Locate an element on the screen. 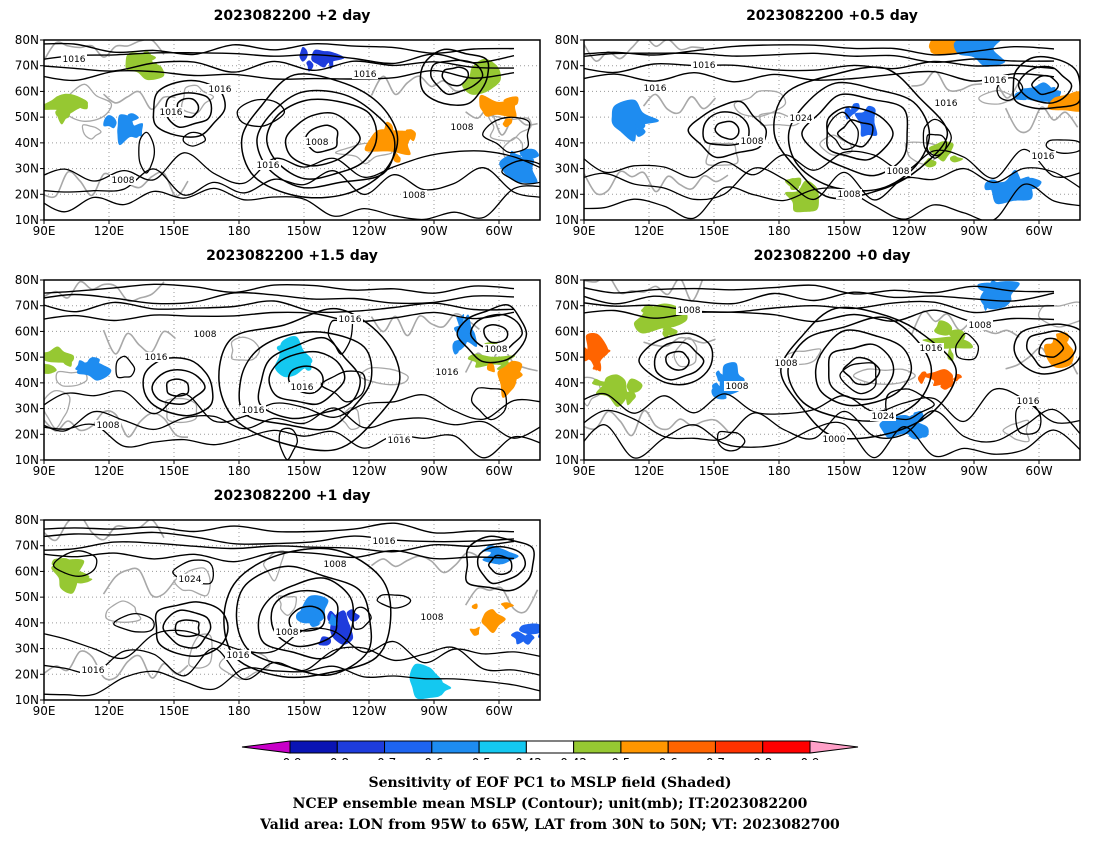  colorbar-high-arrow is located at coordinates (834, 747).